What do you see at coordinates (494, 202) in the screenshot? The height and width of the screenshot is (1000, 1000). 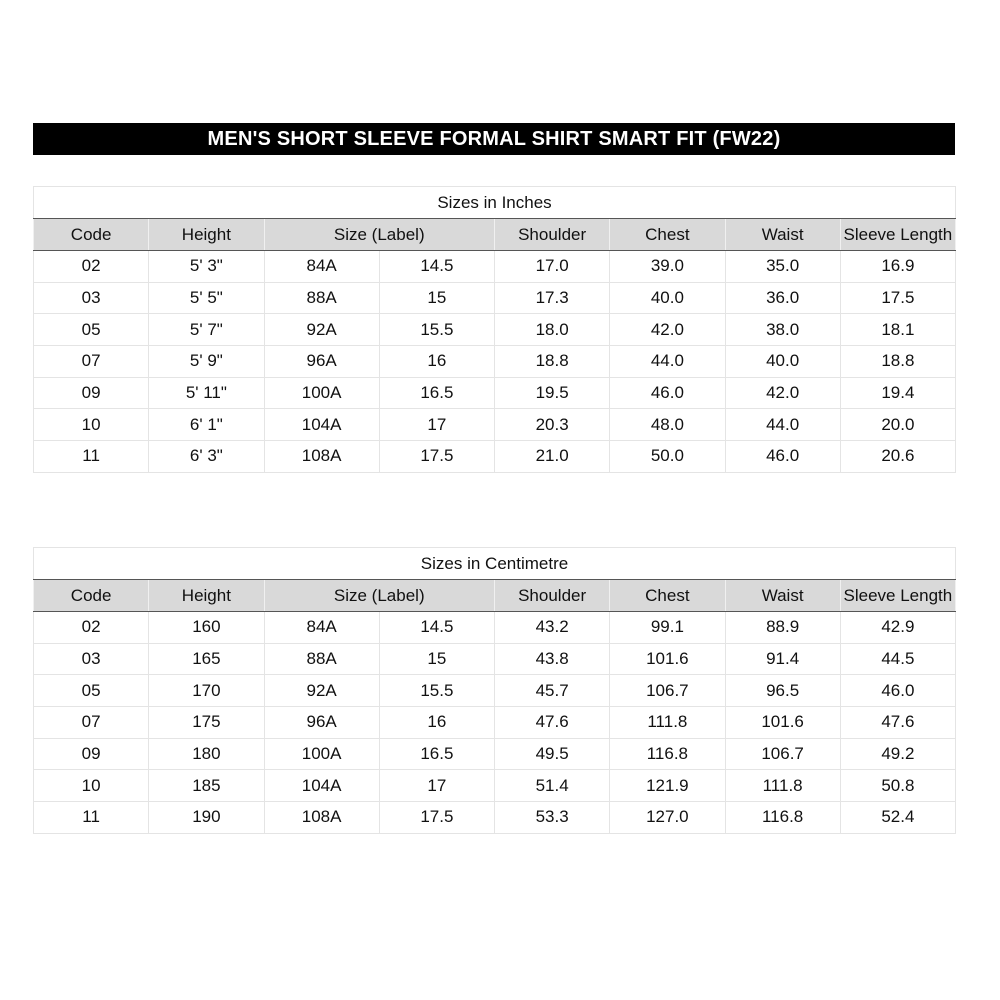 I see `table-caption: Sizes in Inches` at bounding box center [494, 202].